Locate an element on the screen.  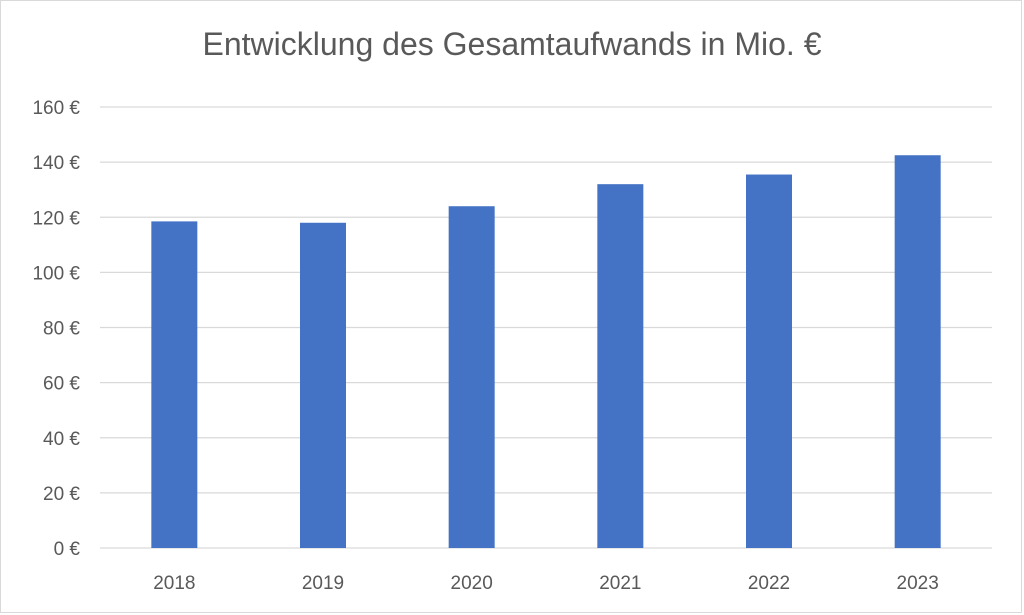
bar-2018 is located at coordinates (174, 384).